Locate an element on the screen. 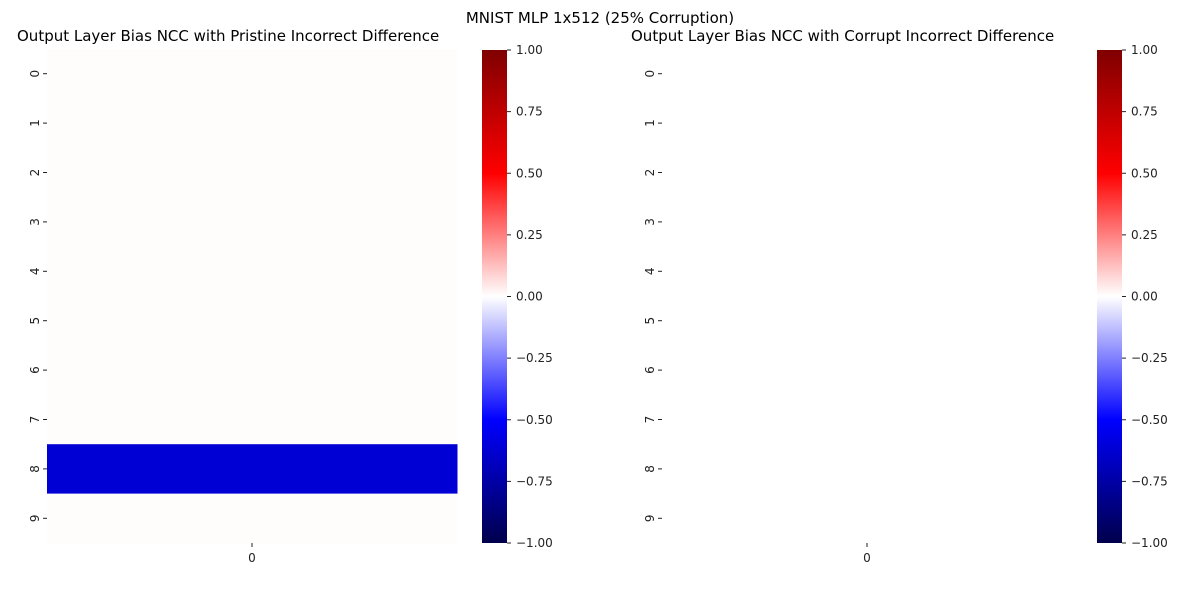 The height and width of the screenshot is (600, 1200). left-y-tick-label-8: 8 is located at coordinates (35, 469).